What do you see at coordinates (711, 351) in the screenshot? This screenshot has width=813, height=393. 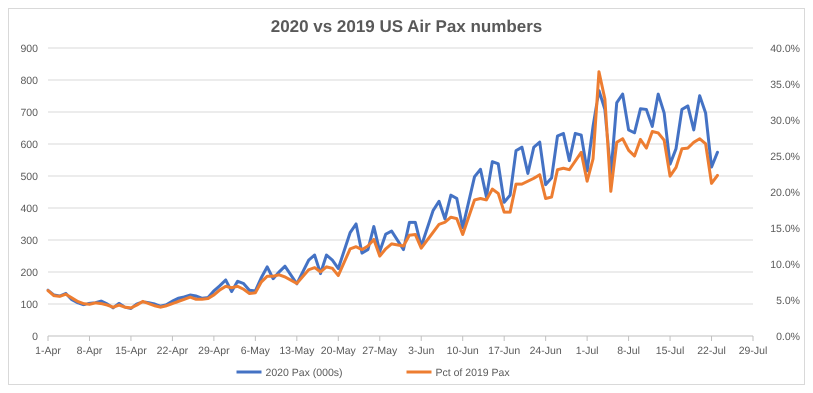 I see `x-tick-label: 22-Jul` at bounding box center [711, 351].